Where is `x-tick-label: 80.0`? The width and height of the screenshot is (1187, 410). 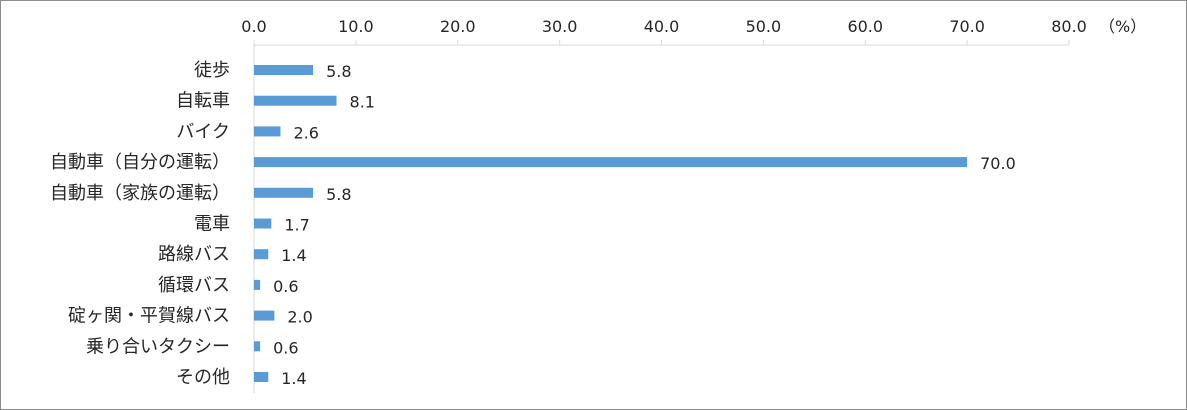
x-tick-label: 80.0 is located at coordinates (1069, 26).